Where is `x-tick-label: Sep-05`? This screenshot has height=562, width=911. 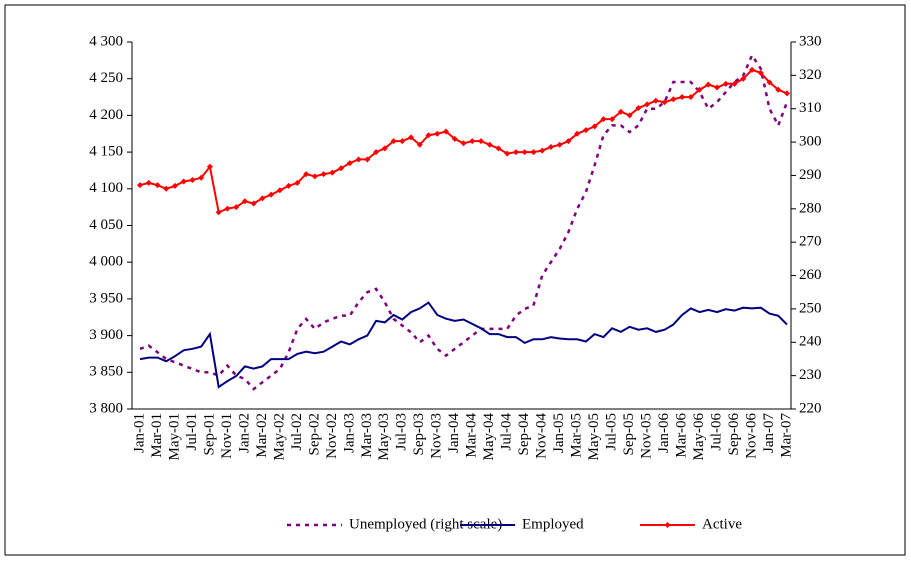 x-tick-label: Sep-05 is located at coordinates (629, 434).